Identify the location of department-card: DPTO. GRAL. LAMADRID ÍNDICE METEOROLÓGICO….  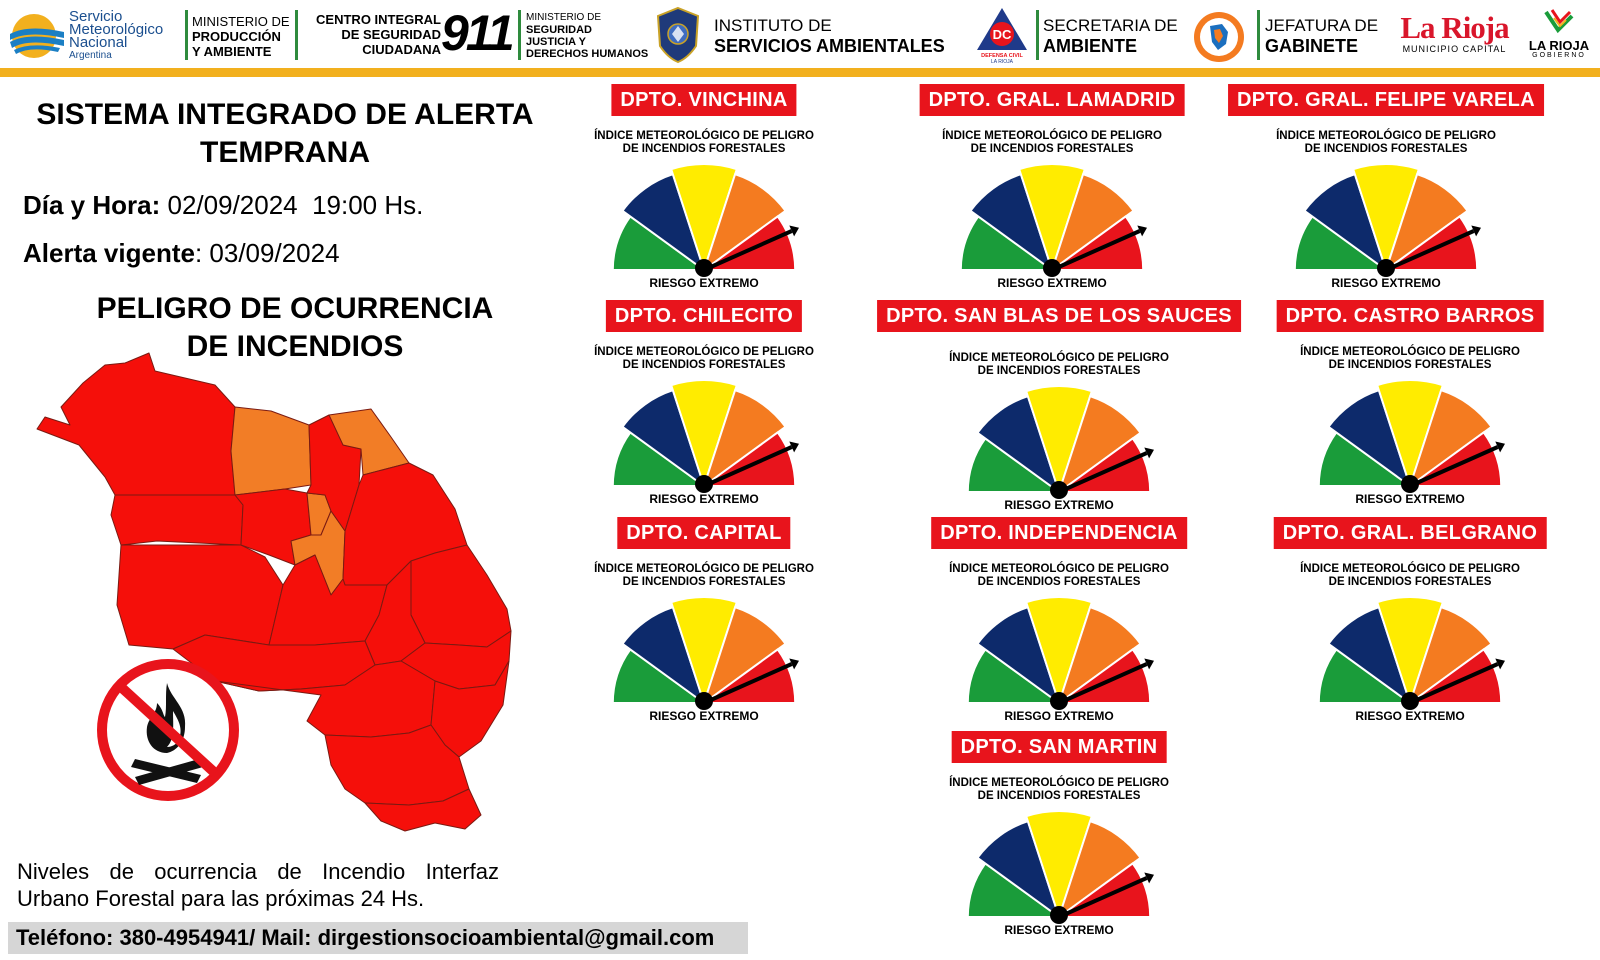
(1052, 189).